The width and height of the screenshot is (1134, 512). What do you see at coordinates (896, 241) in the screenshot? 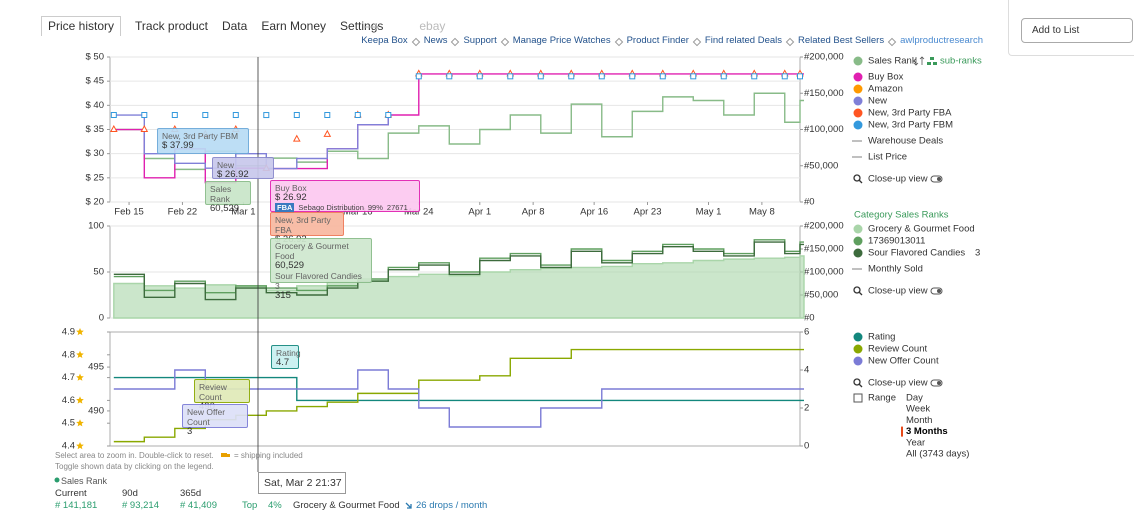
I see `legend-label: 17369013011` at bounding box center [896, 241].